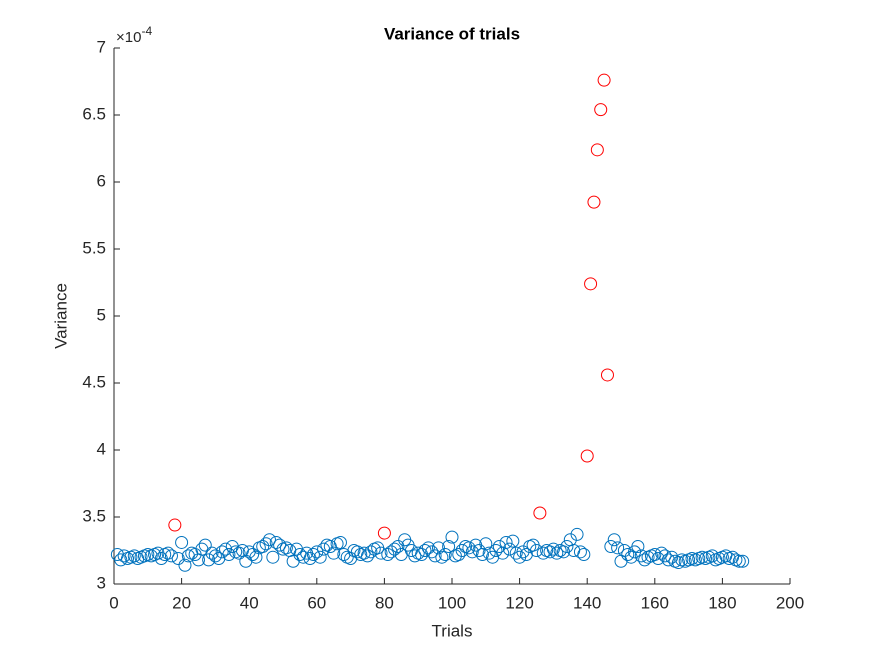 Image resolution: width=875 pixels, height=656 pixels. I want to click on y-tick-label: 3.5, so click(94, 515).